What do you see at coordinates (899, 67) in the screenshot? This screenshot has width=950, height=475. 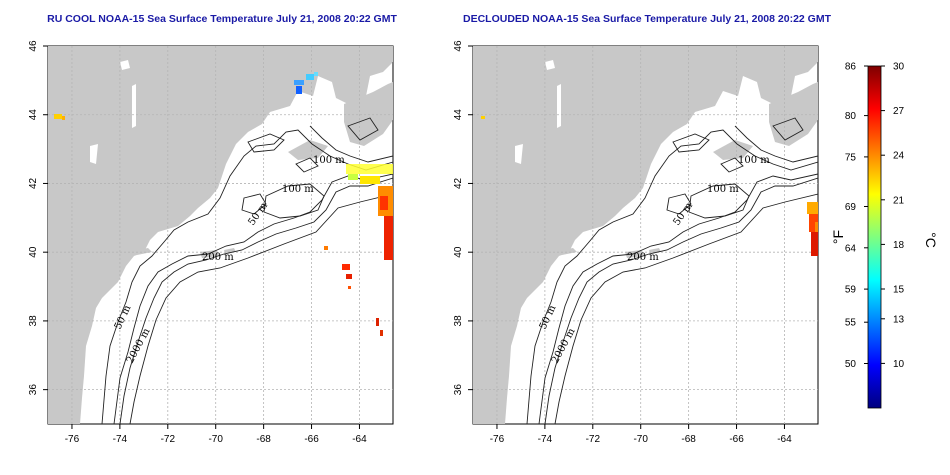 I see `celsius-tick-label: 30` at bounding box center [899, 67].